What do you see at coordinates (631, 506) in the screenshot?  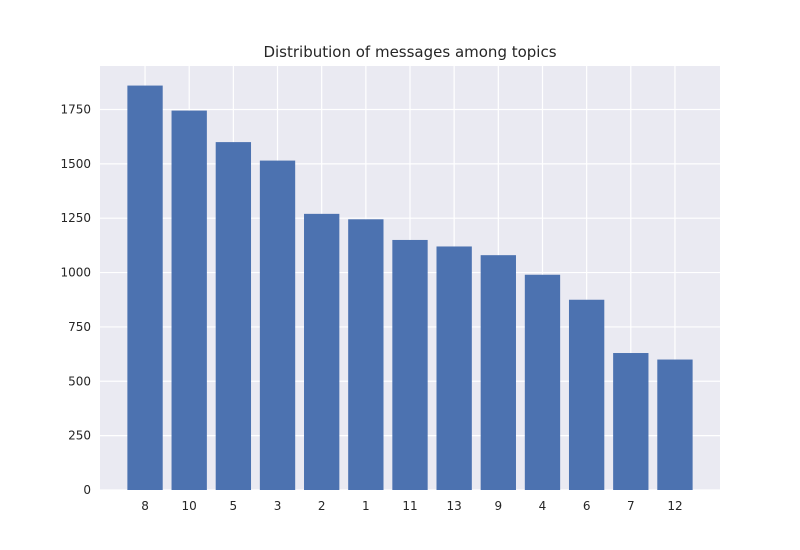 I see `x-tick-label: 7` at bounding box center [631, 506].